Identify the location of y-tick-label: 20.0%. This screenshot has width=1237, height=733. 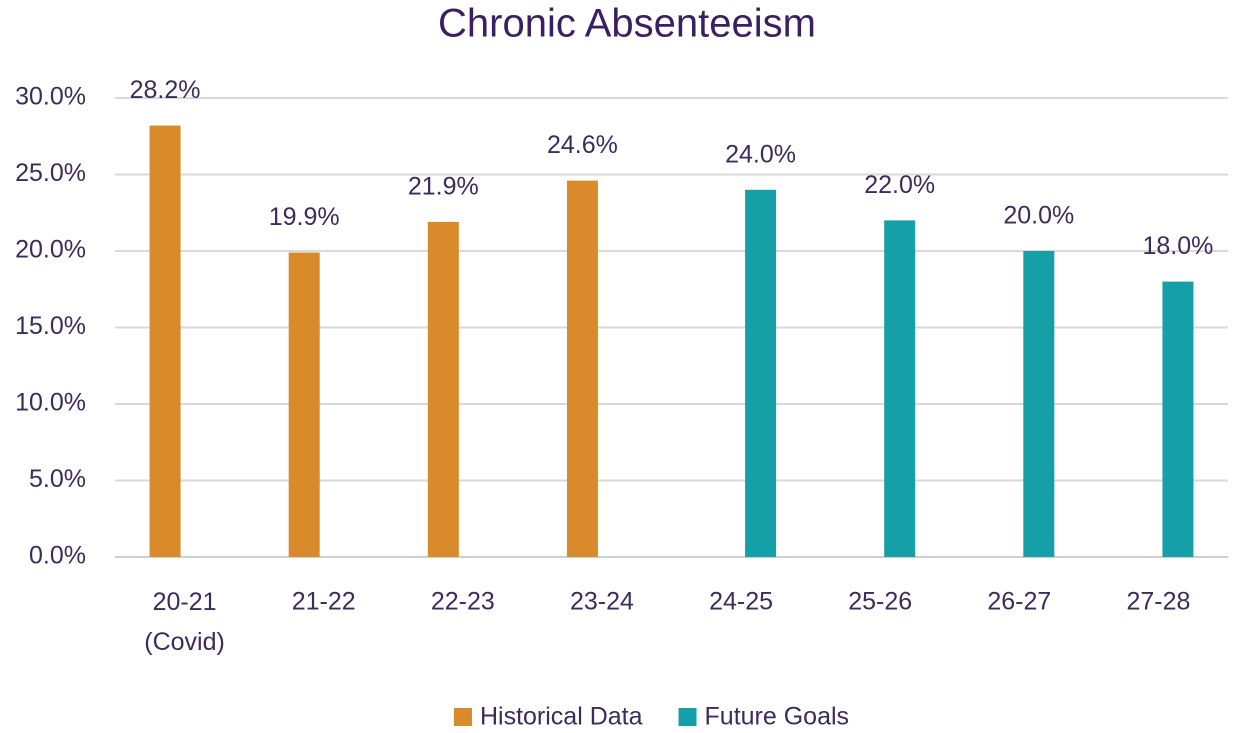
(50, 250).